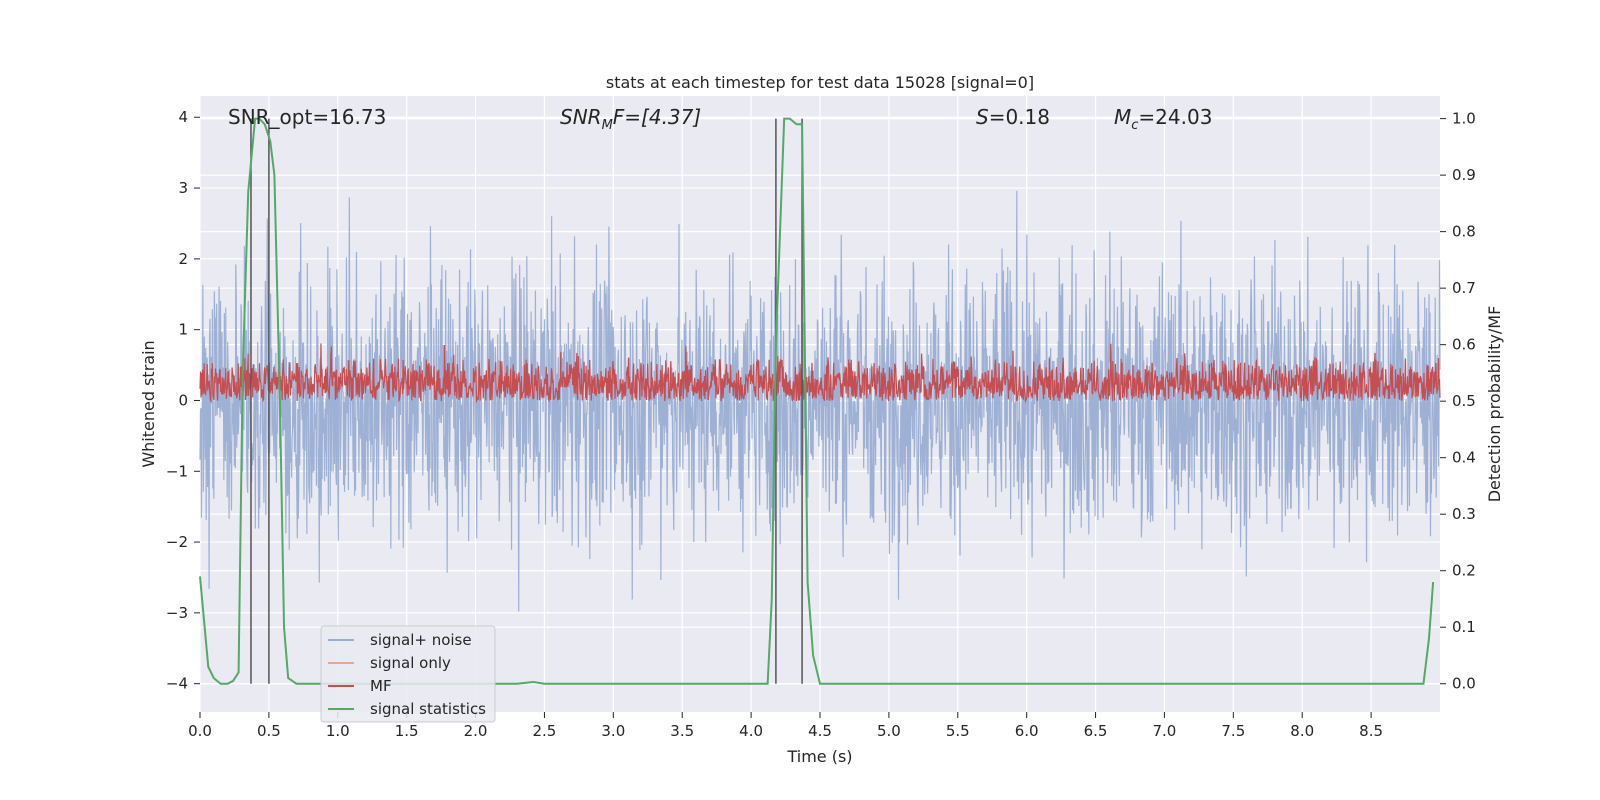 The image size is (1600, 800). What do you see at coordinates (682, 731) in the screenshot?
I see `x-tick-label: 3.5` at bounding box center [682, 731].